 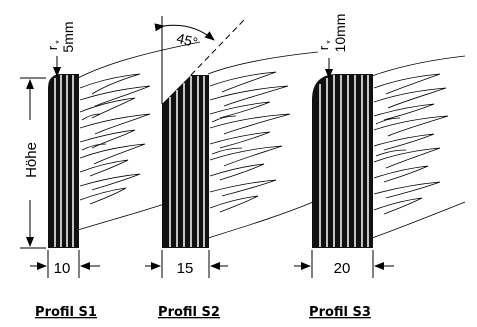 What do you see at coordinates (199, 60) in the screenshot?
I see `angle-annotation-s2` at bounding box center [199, 60].